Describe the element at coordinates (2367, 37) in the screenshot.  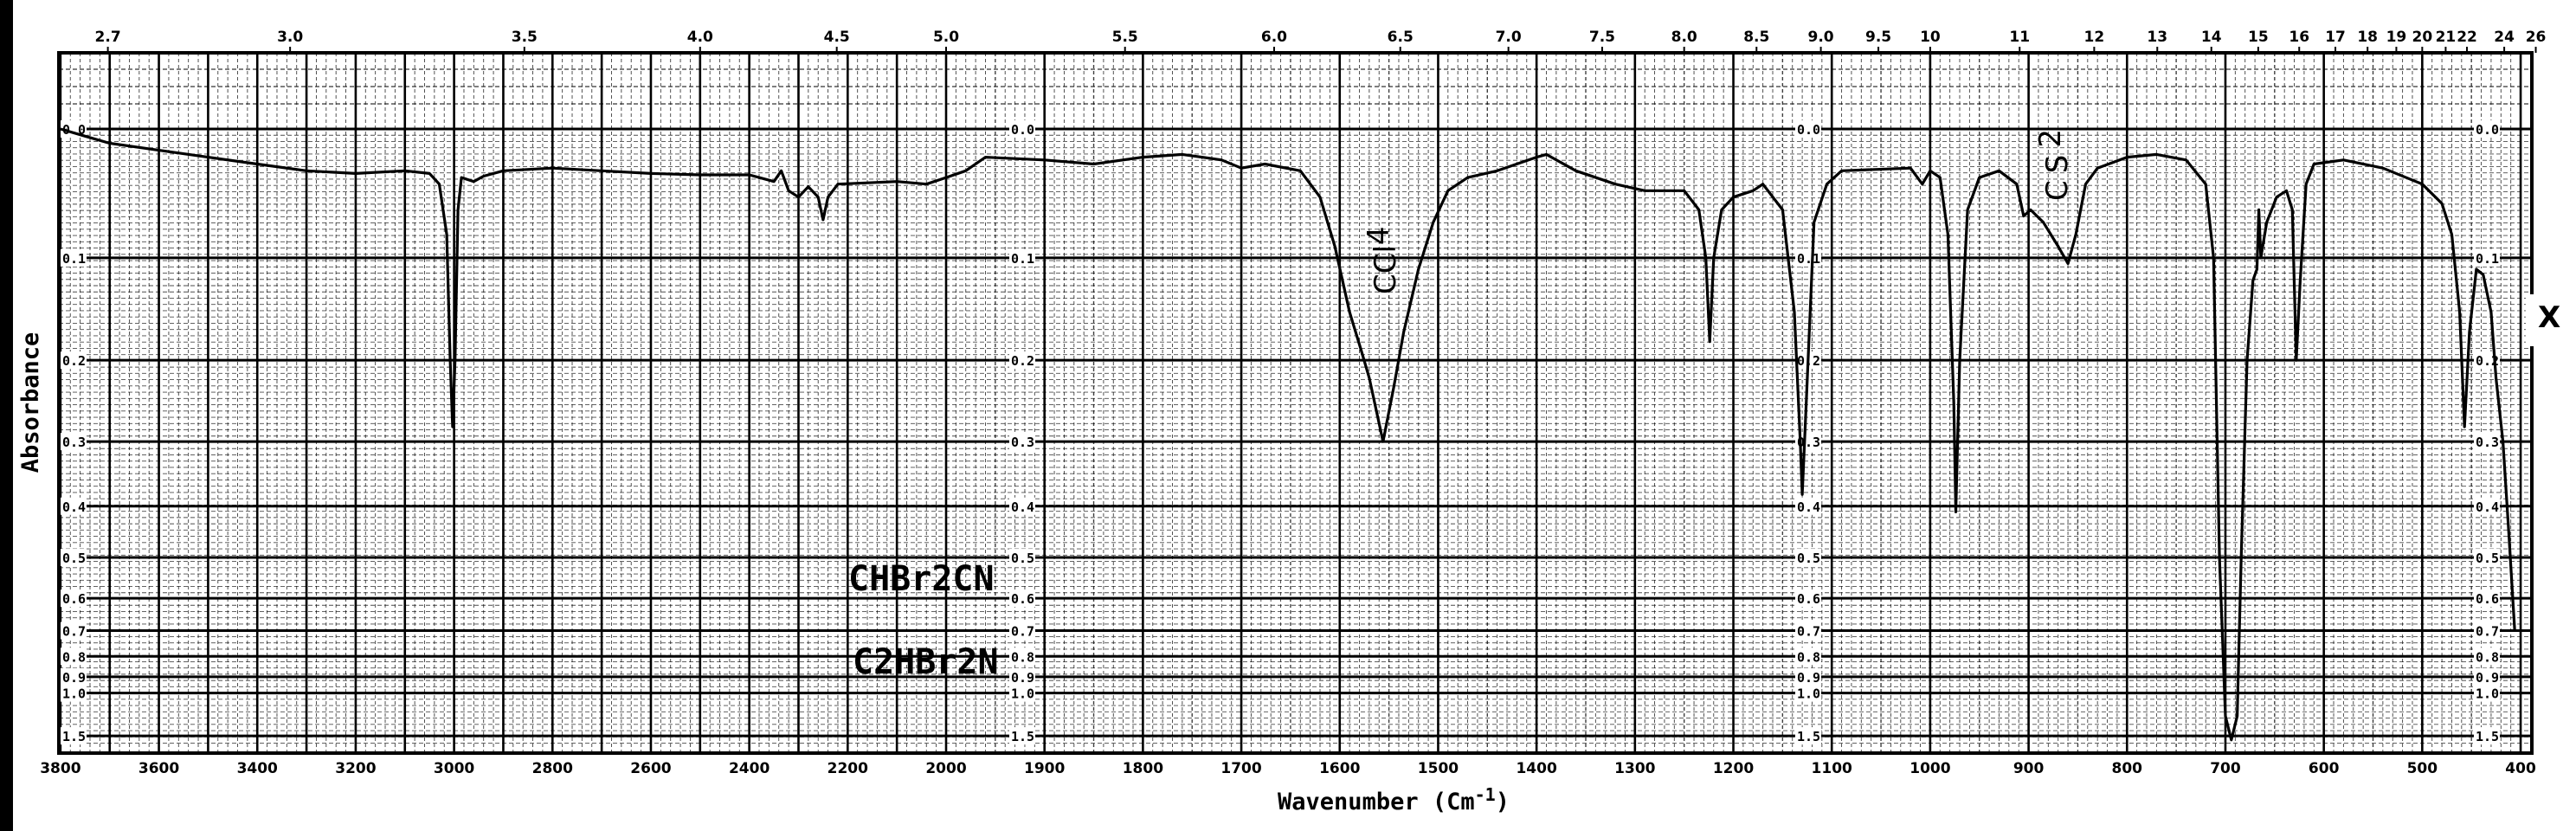
I see `micron-tick-label: 18` at that location.